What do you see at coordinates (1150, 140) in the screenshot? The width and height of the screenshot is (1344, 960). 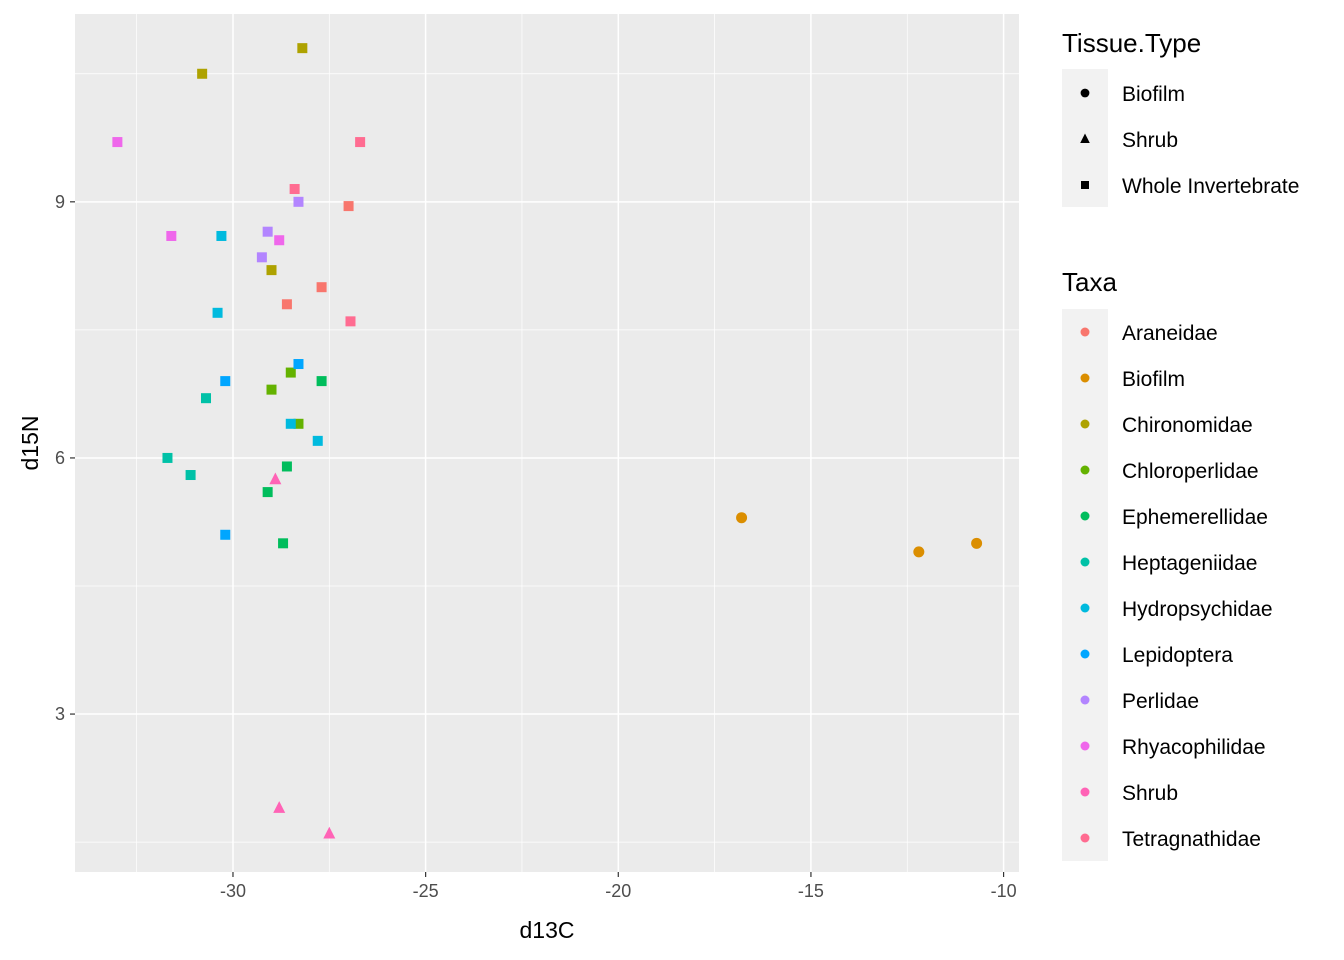 I see `shape-legend-label: Shrub` at bounding box center [1150, 140].